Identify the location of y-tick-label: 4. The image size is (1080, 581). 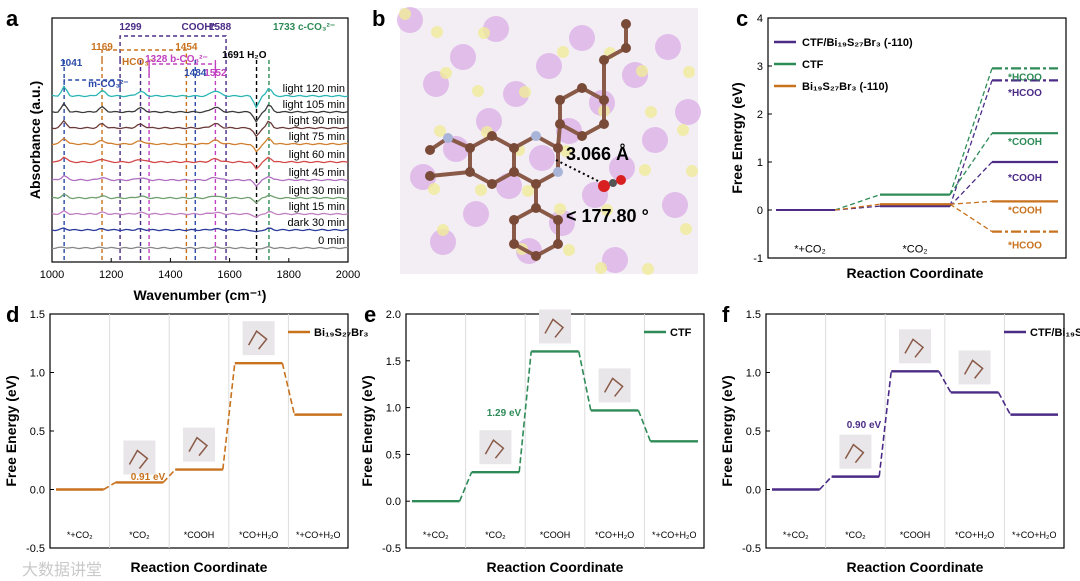
(760, 19).